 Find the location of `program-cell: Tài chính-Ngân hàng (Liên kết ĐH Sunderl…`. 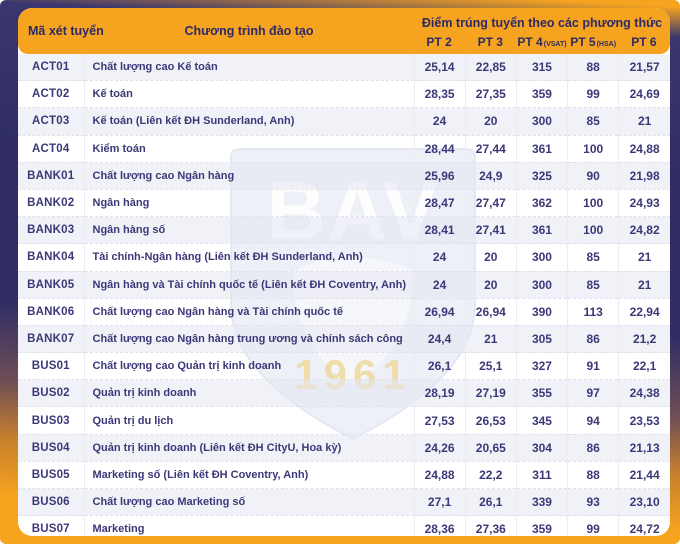

program-cell: Tài chính-Ngân hàng (Liên kết ĐH Sunderl… is located at coordinates (248, 257).